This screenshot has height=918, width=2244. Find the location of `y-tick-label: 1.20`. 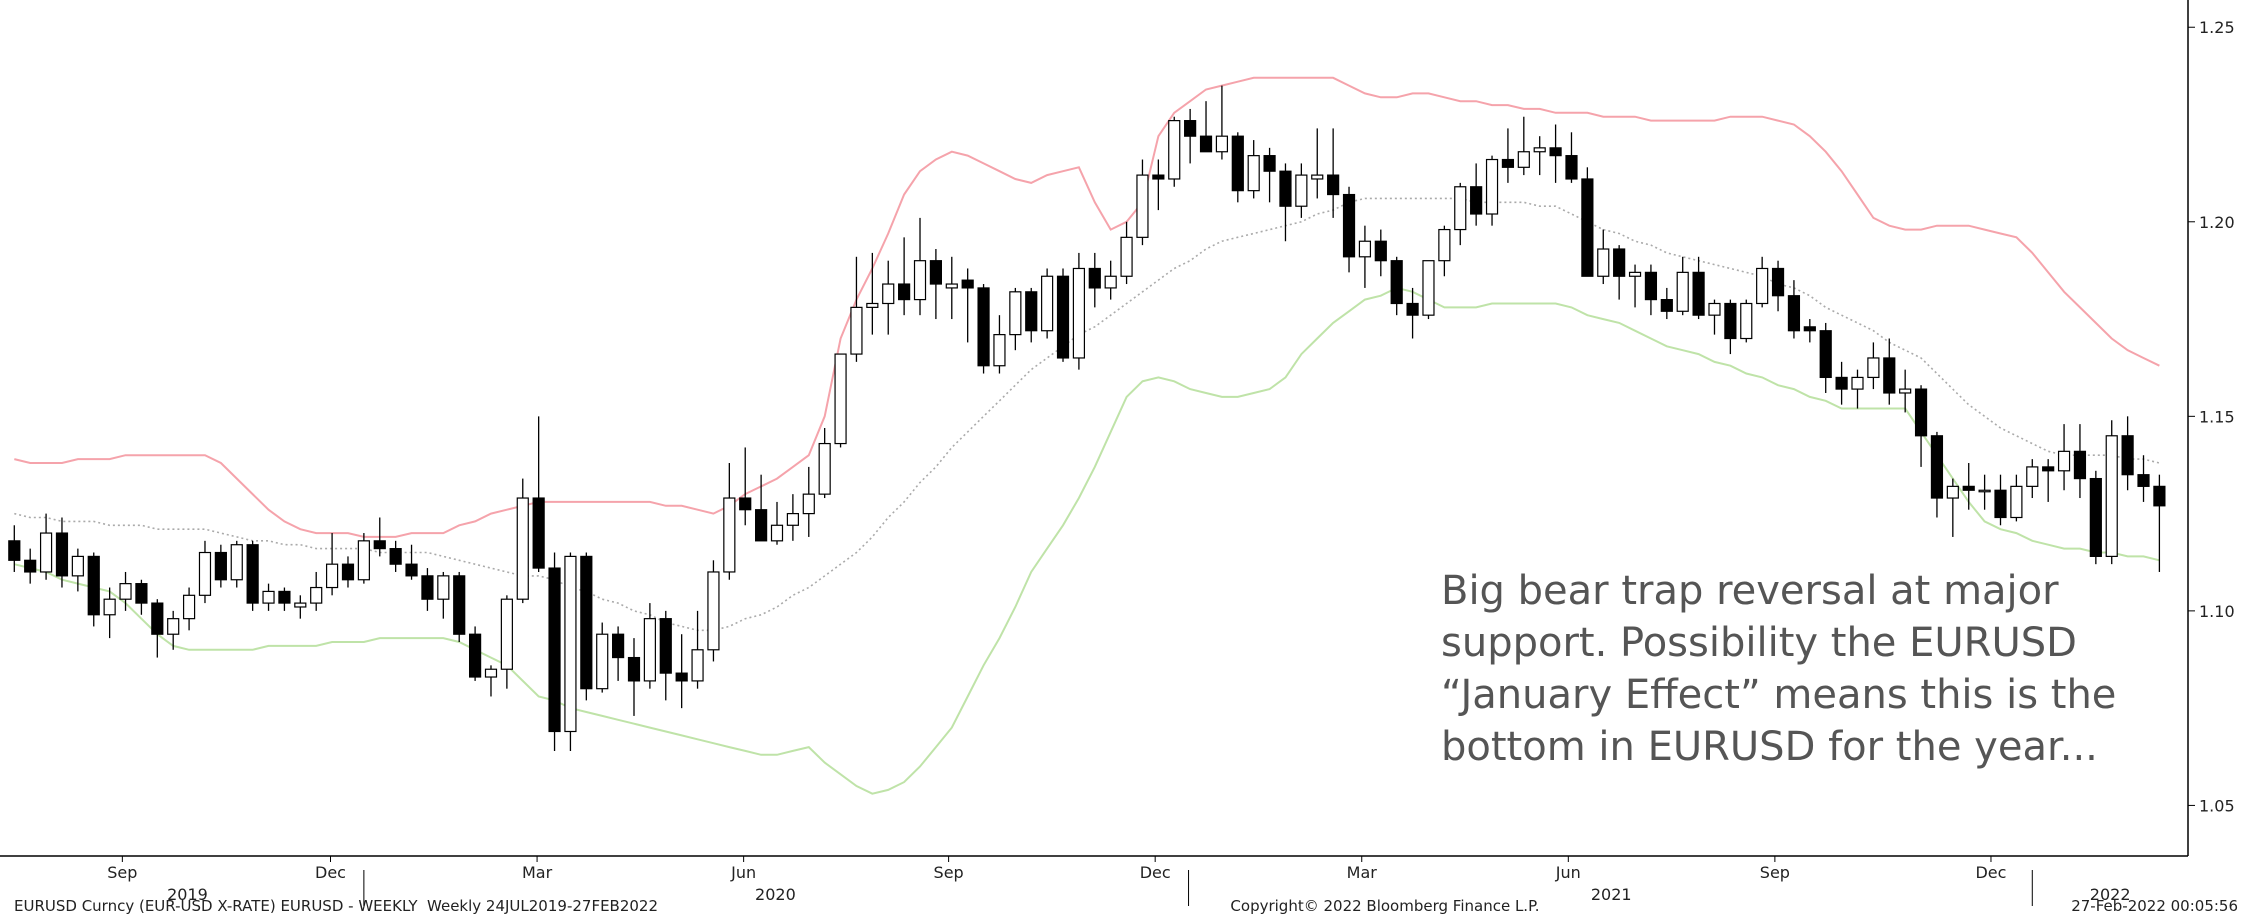

y-tick-label: 1.20 is located at coordinates (2217, 222).